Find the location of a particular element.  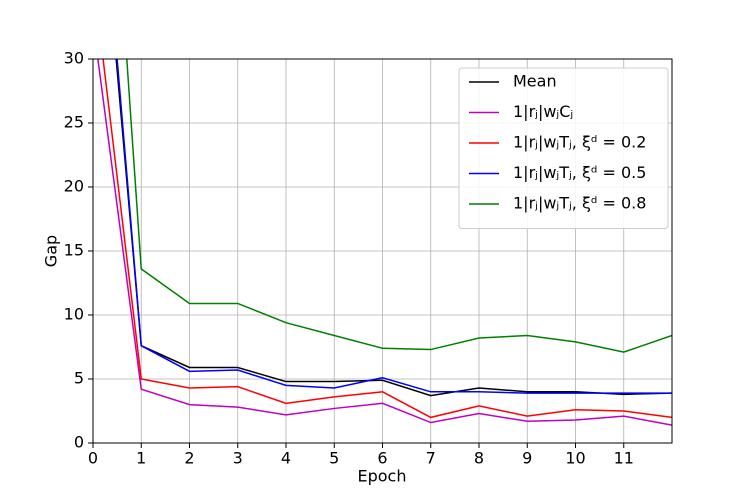

x-tick-label: 10 is located at coordinates (575, 458).